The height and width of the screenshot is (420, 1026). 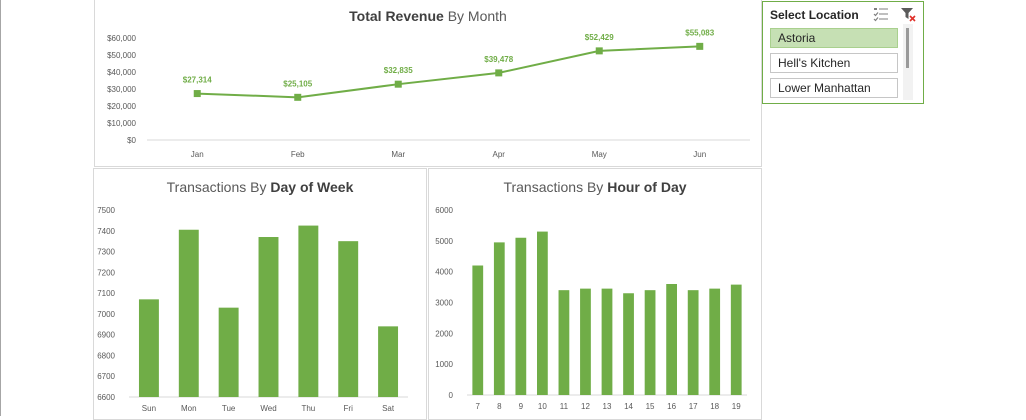 What do you see at coordinates (907, 48) in the screenshot?
I see `slicer-scrollbar-thumb` at bounding box center [907, 48].